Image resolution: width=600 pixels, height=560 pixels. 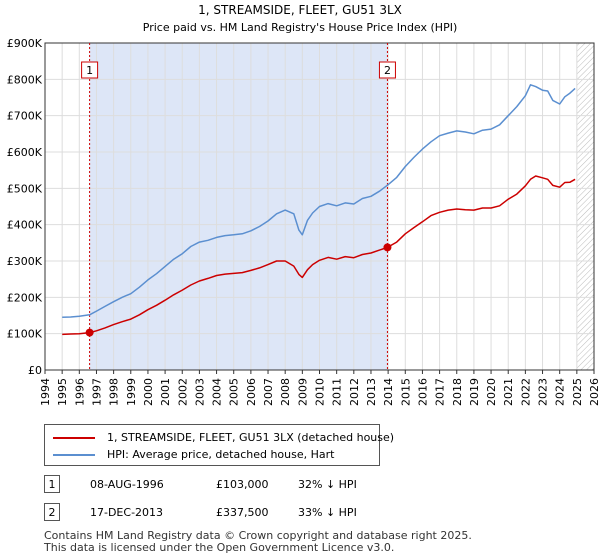 What do you see at coordinates (127, 484) in the screenshot?
I see `transaction-date: 08-AUG-1996` at bounding box center [127, 484].